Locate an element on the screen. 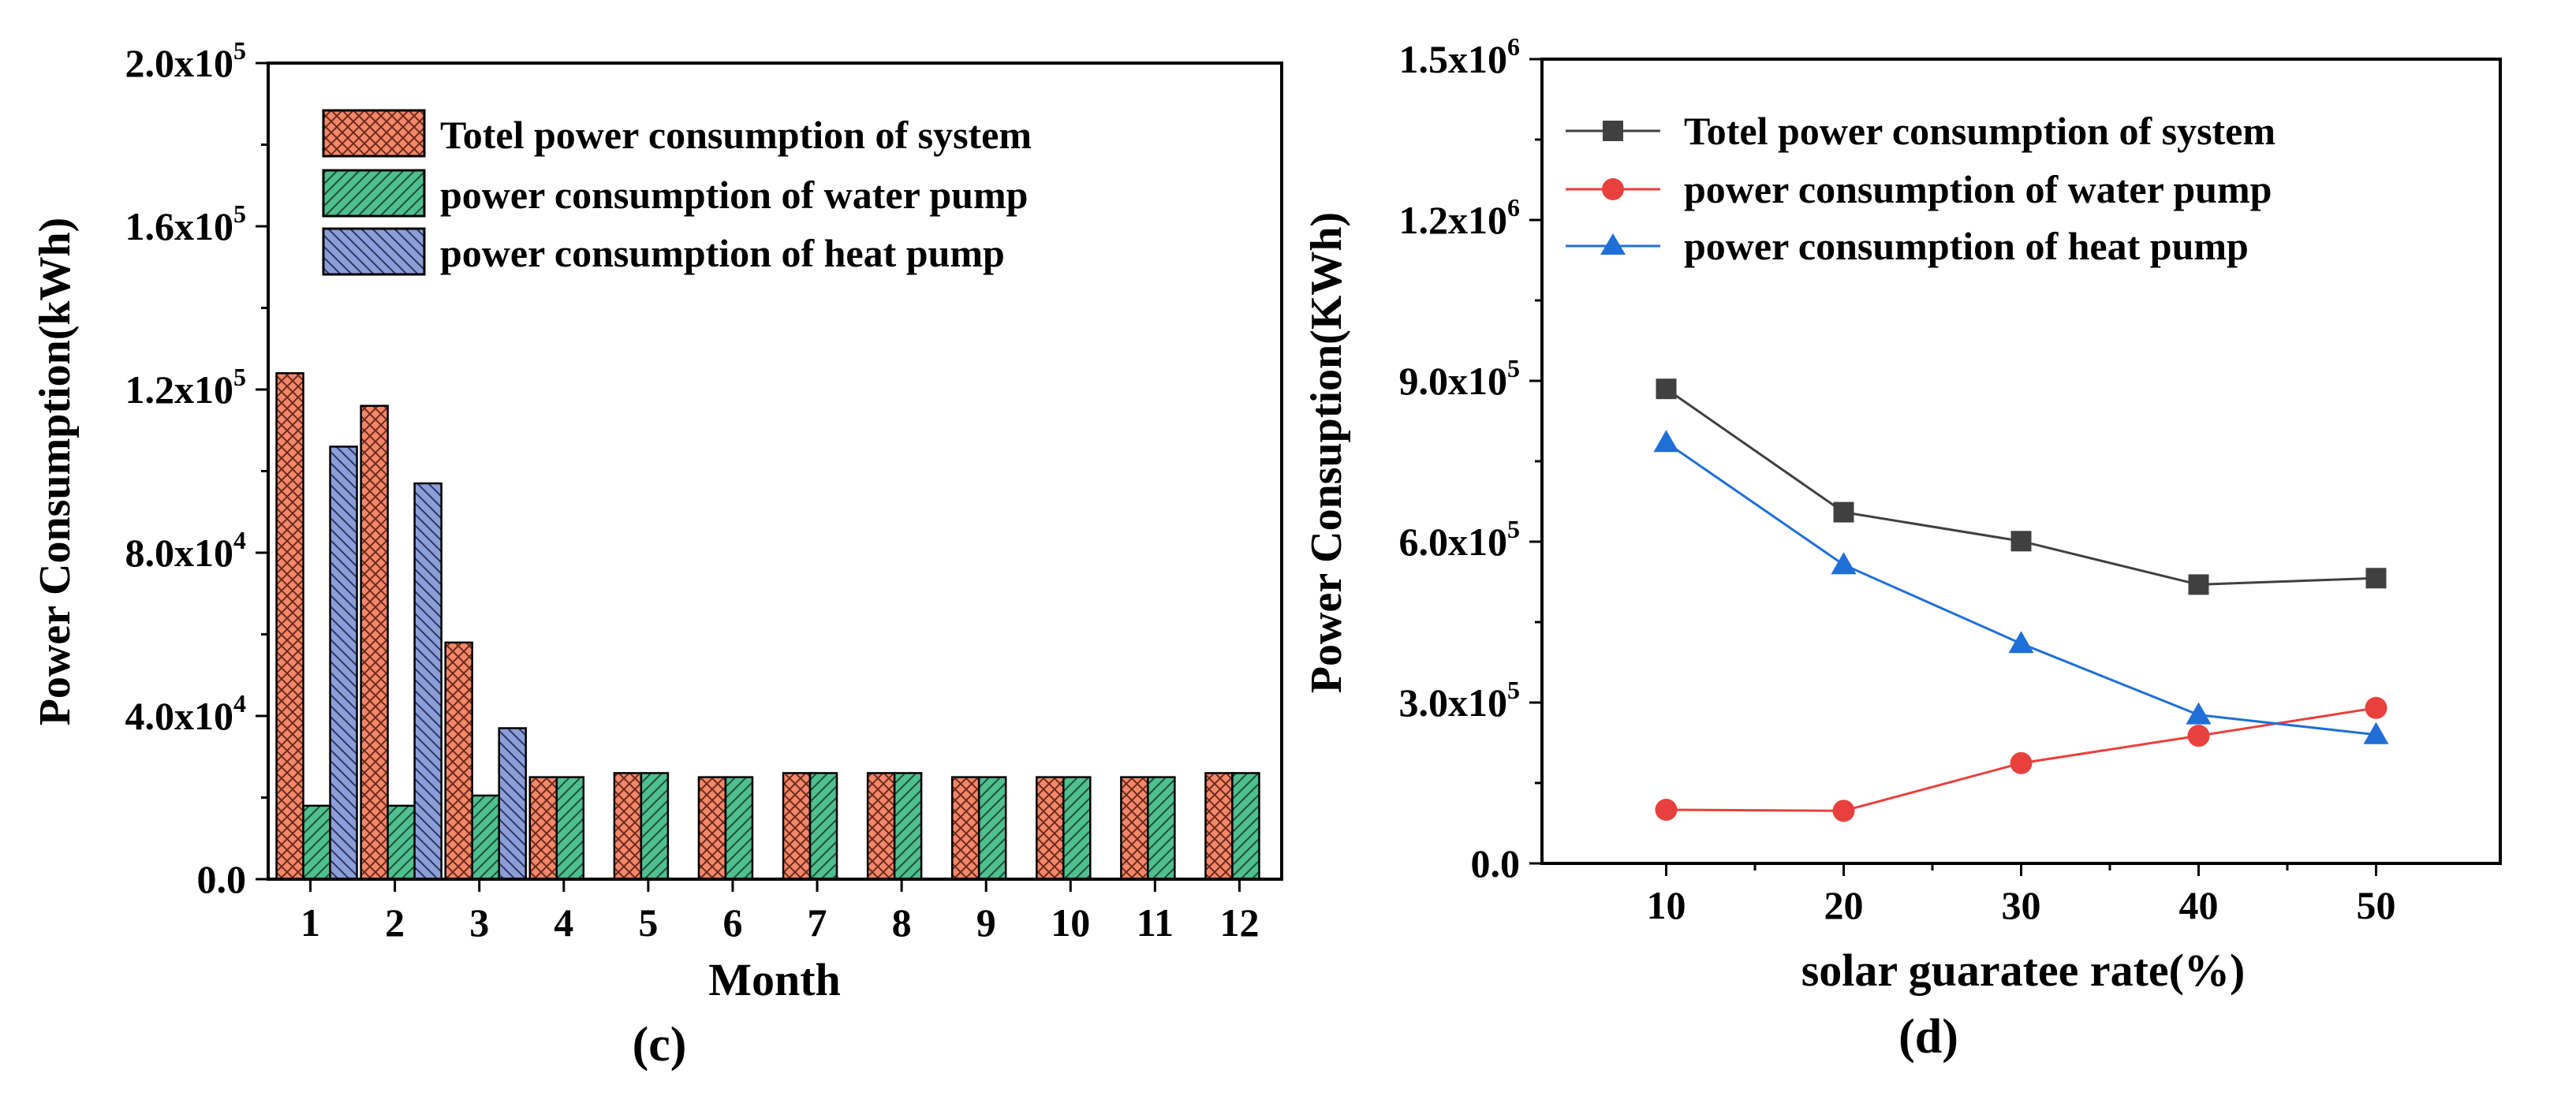  line-chart-x-axis-title: solar guaratee rate(%) is located at coordinates (2023, 970).